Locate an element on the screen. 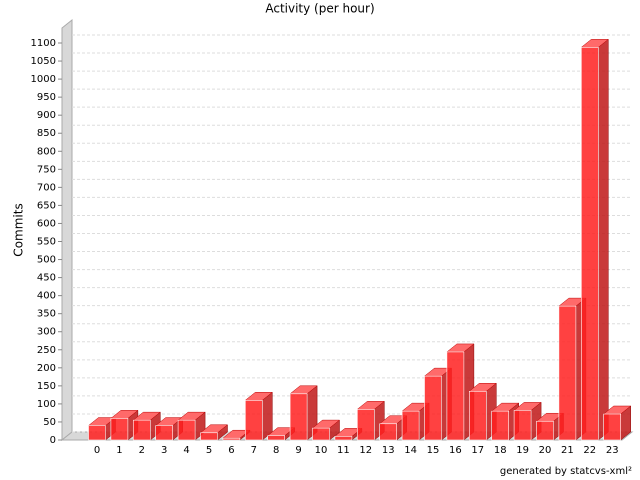  x-tick-label: 12 is located at coordinates (365, 450).